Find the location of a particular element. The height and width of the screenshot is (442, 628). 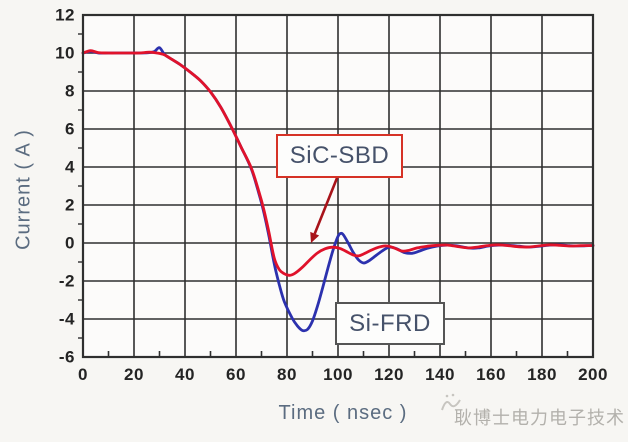

y-tick-label: 4 is located at coordinates (70, 167).